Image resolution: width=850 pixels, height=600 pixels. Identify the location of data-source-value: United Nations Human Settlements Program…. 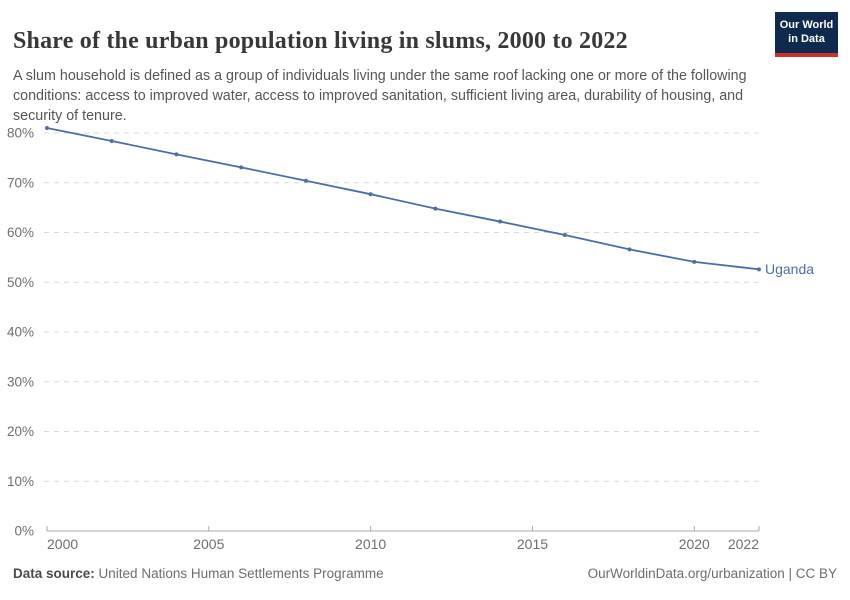
(241, 573).